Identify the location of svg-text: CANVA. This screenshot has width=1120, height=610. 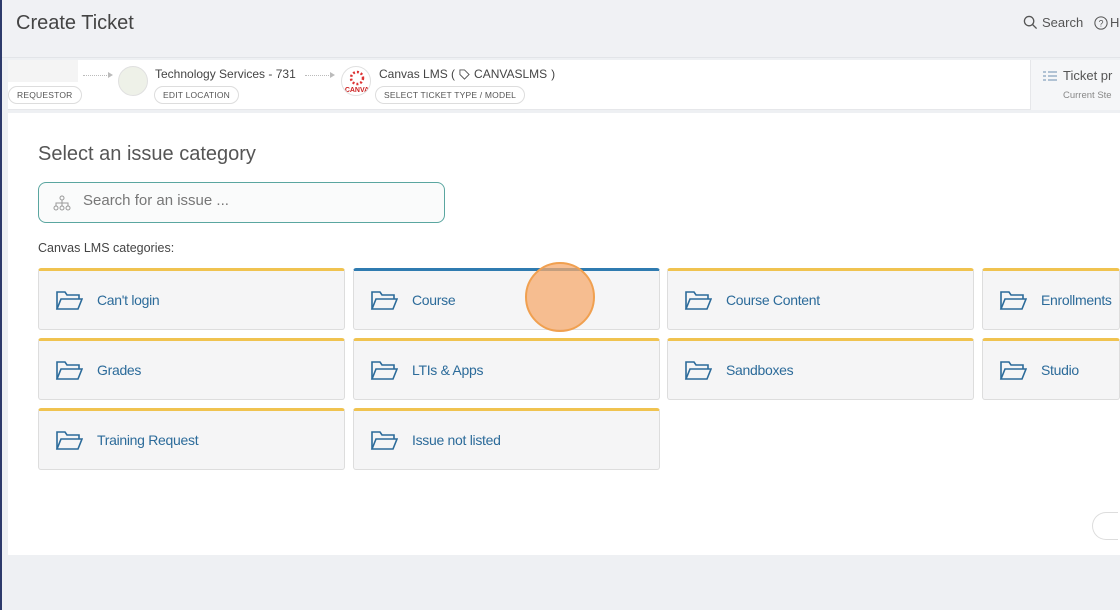
(357, 90).